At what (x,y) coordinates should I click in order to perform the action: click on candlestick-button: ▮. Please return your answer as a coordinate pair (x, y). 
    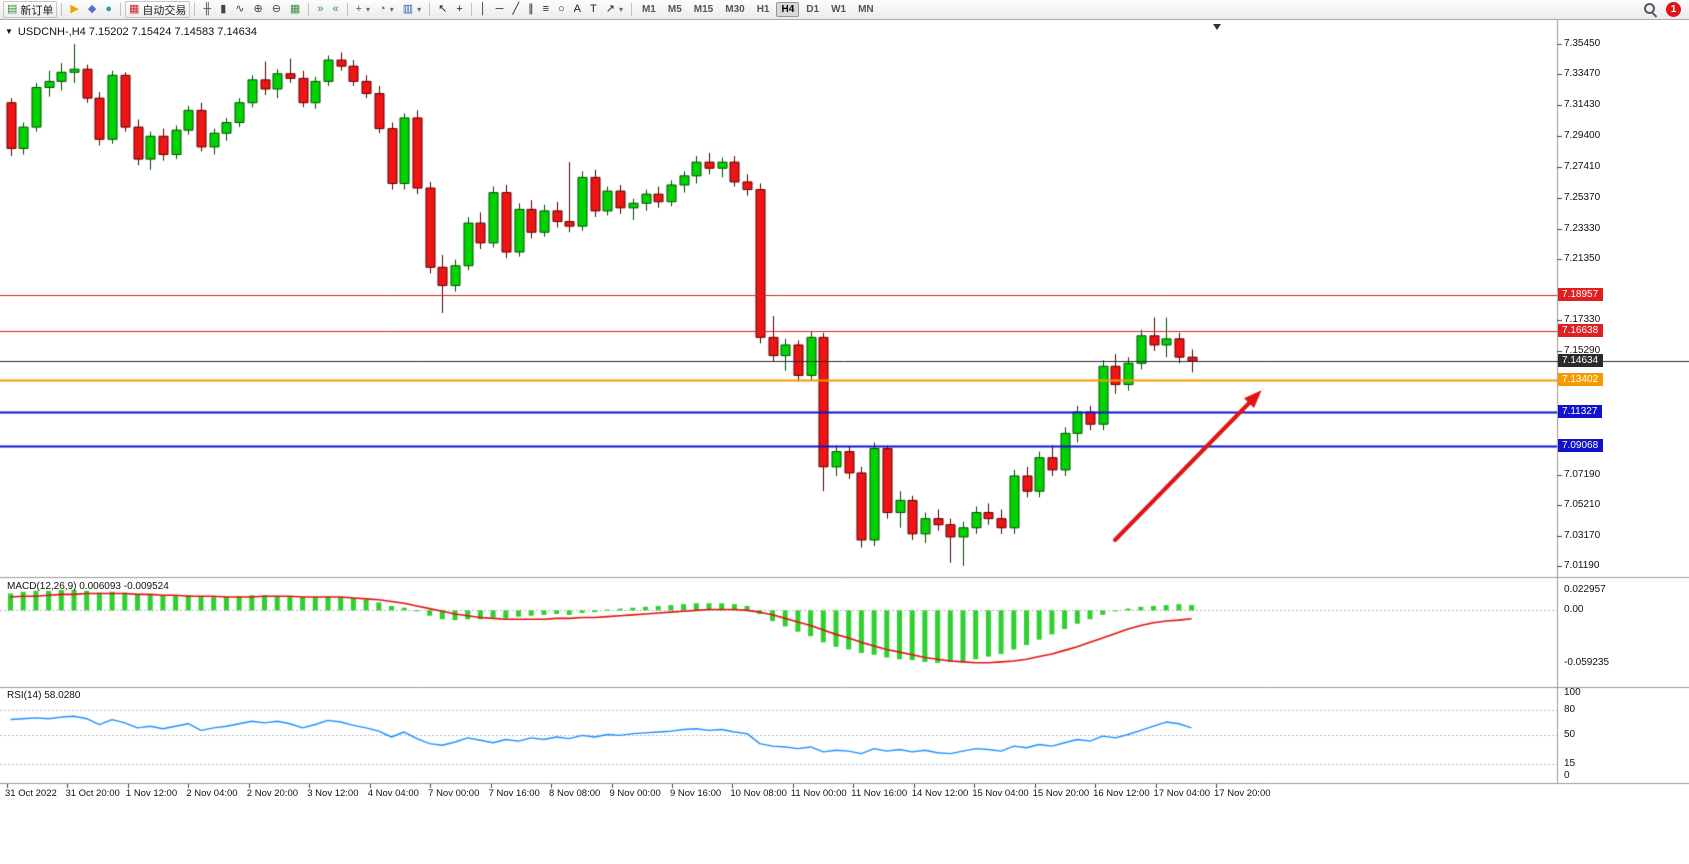
    Looking at the image, I should click on (223, 9).